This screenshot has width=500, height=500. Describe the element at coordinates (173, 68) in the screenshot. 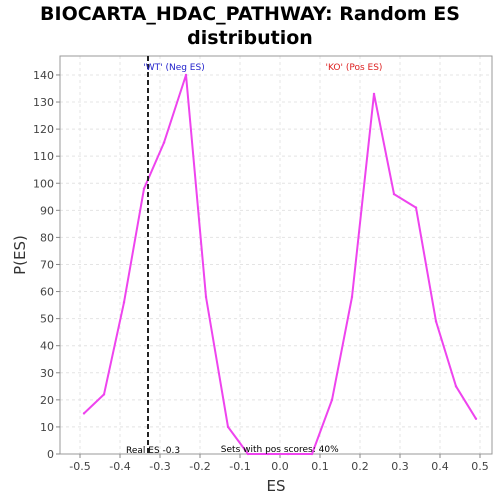

I see `neg-es-label: 'WT' (Neg ES)` at that location.